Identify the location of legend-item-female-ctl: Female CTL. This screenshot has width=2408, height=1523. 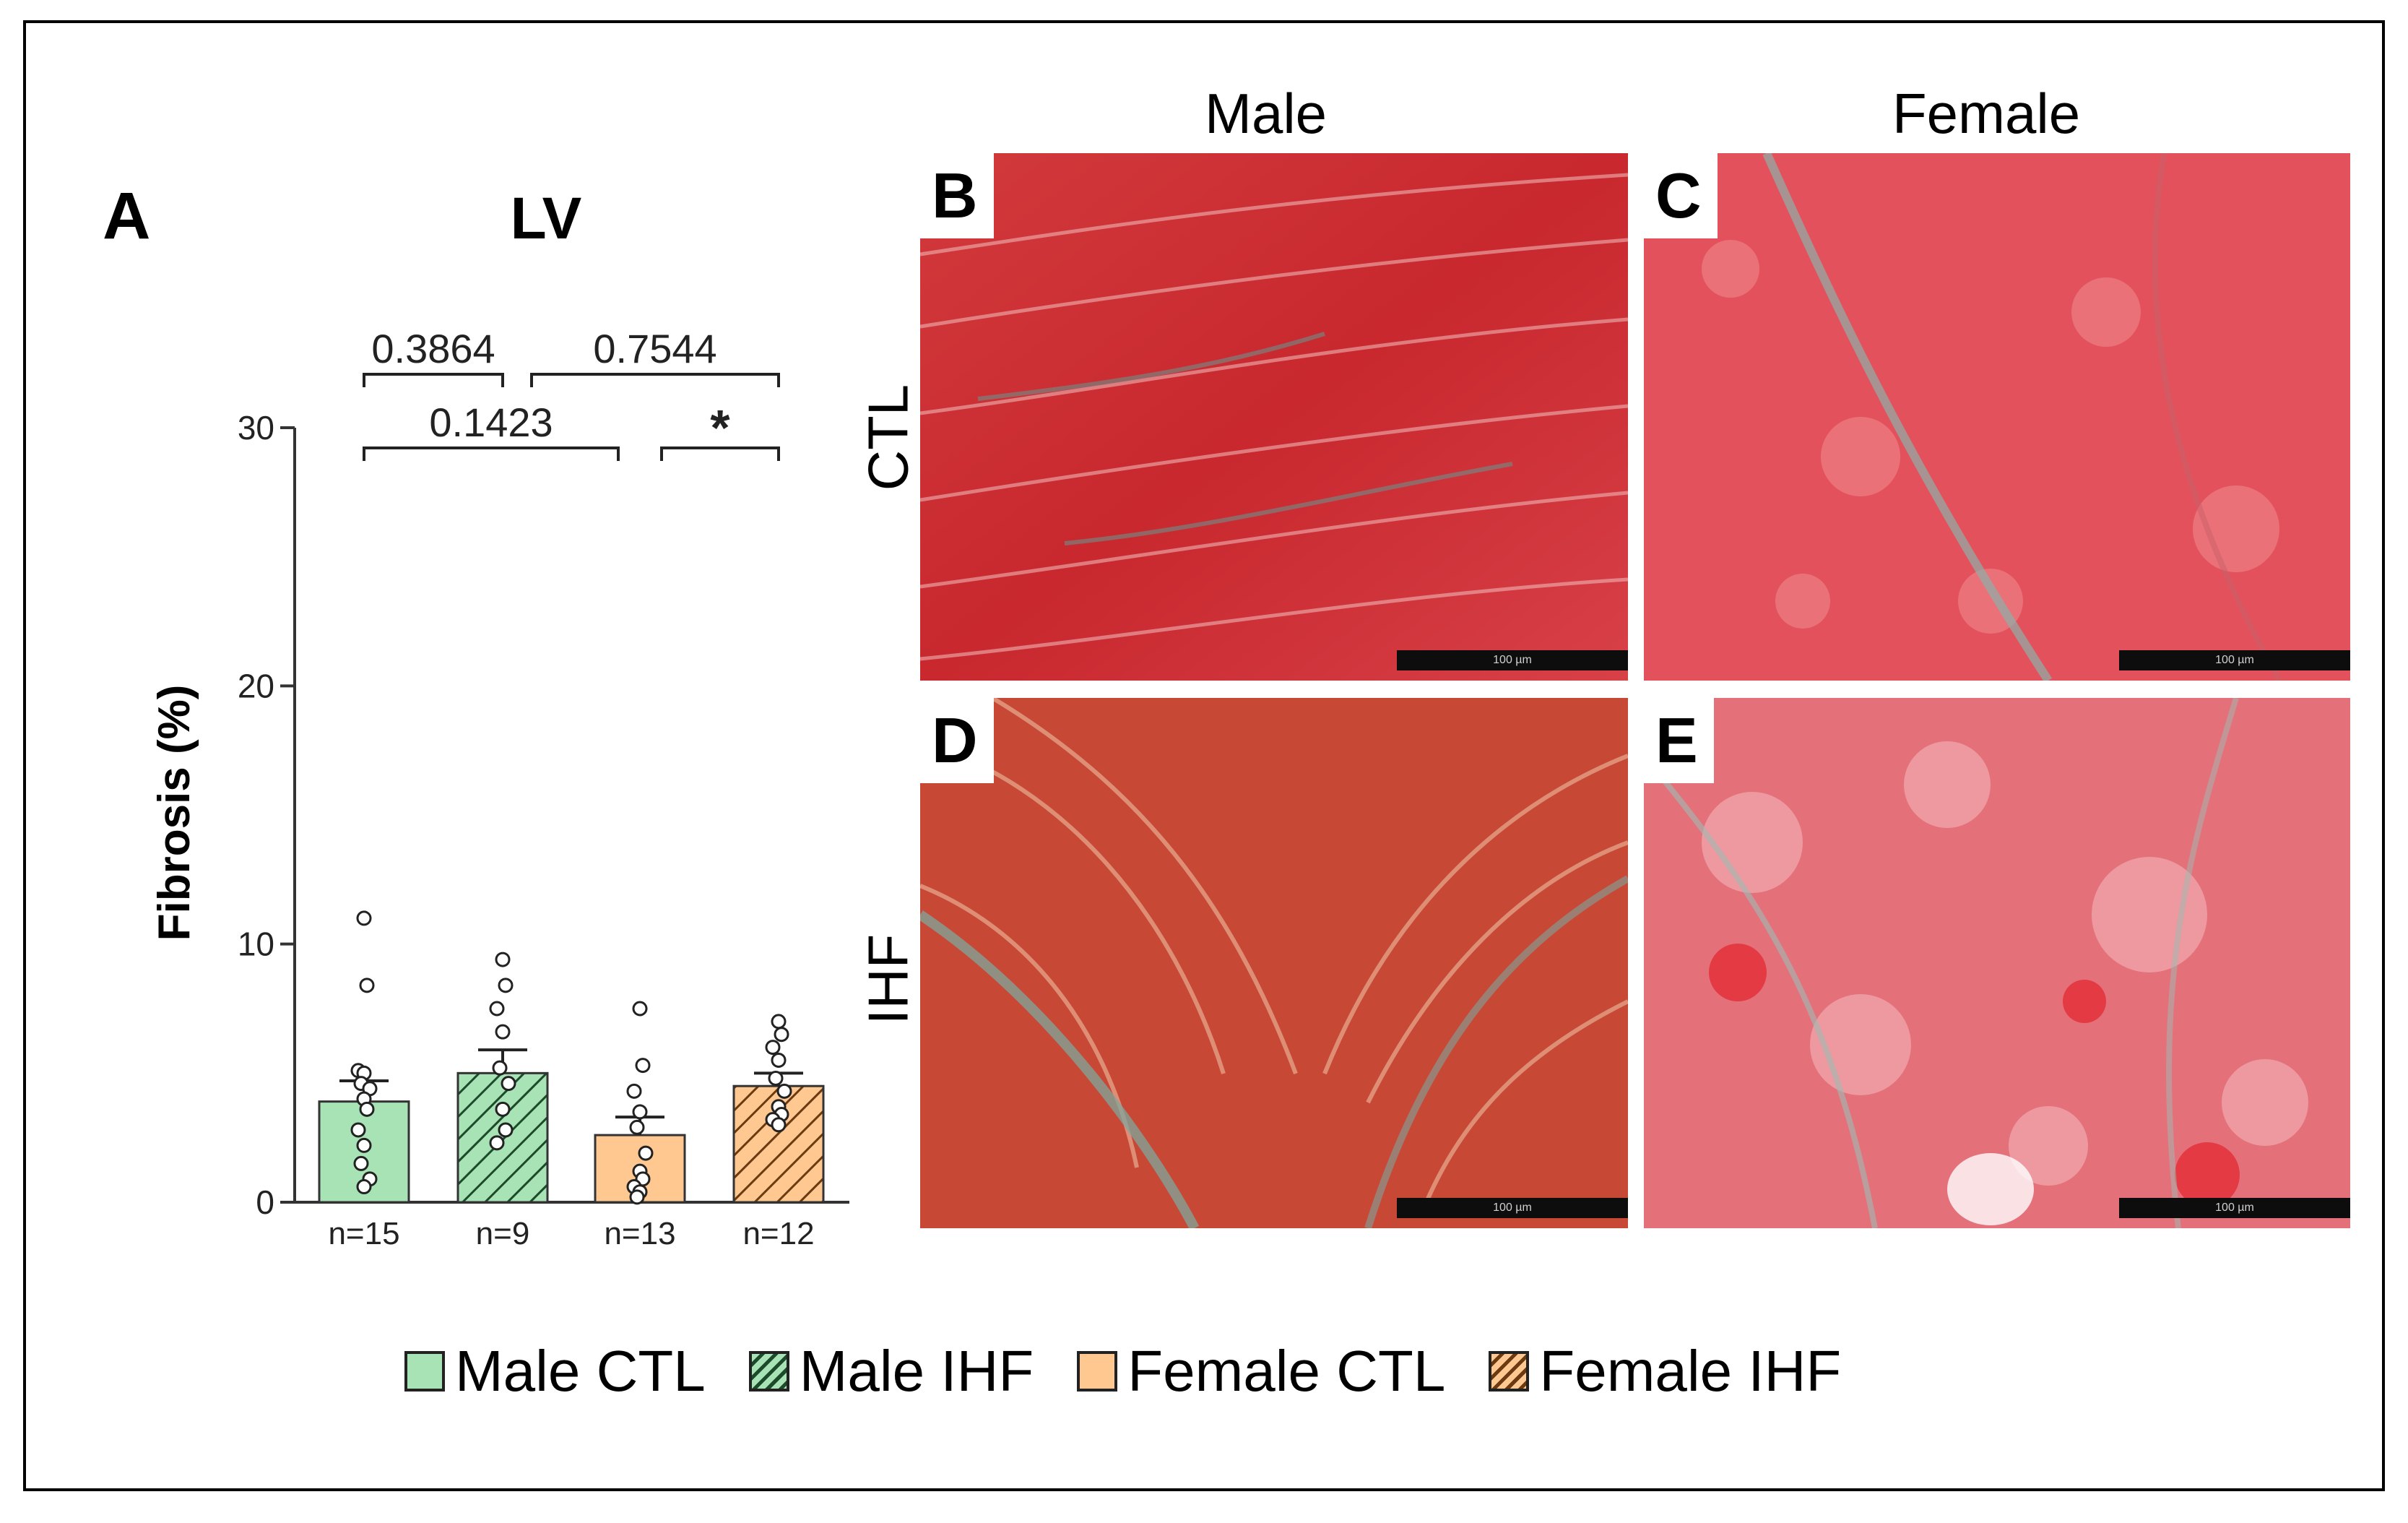
(1261, 1371).